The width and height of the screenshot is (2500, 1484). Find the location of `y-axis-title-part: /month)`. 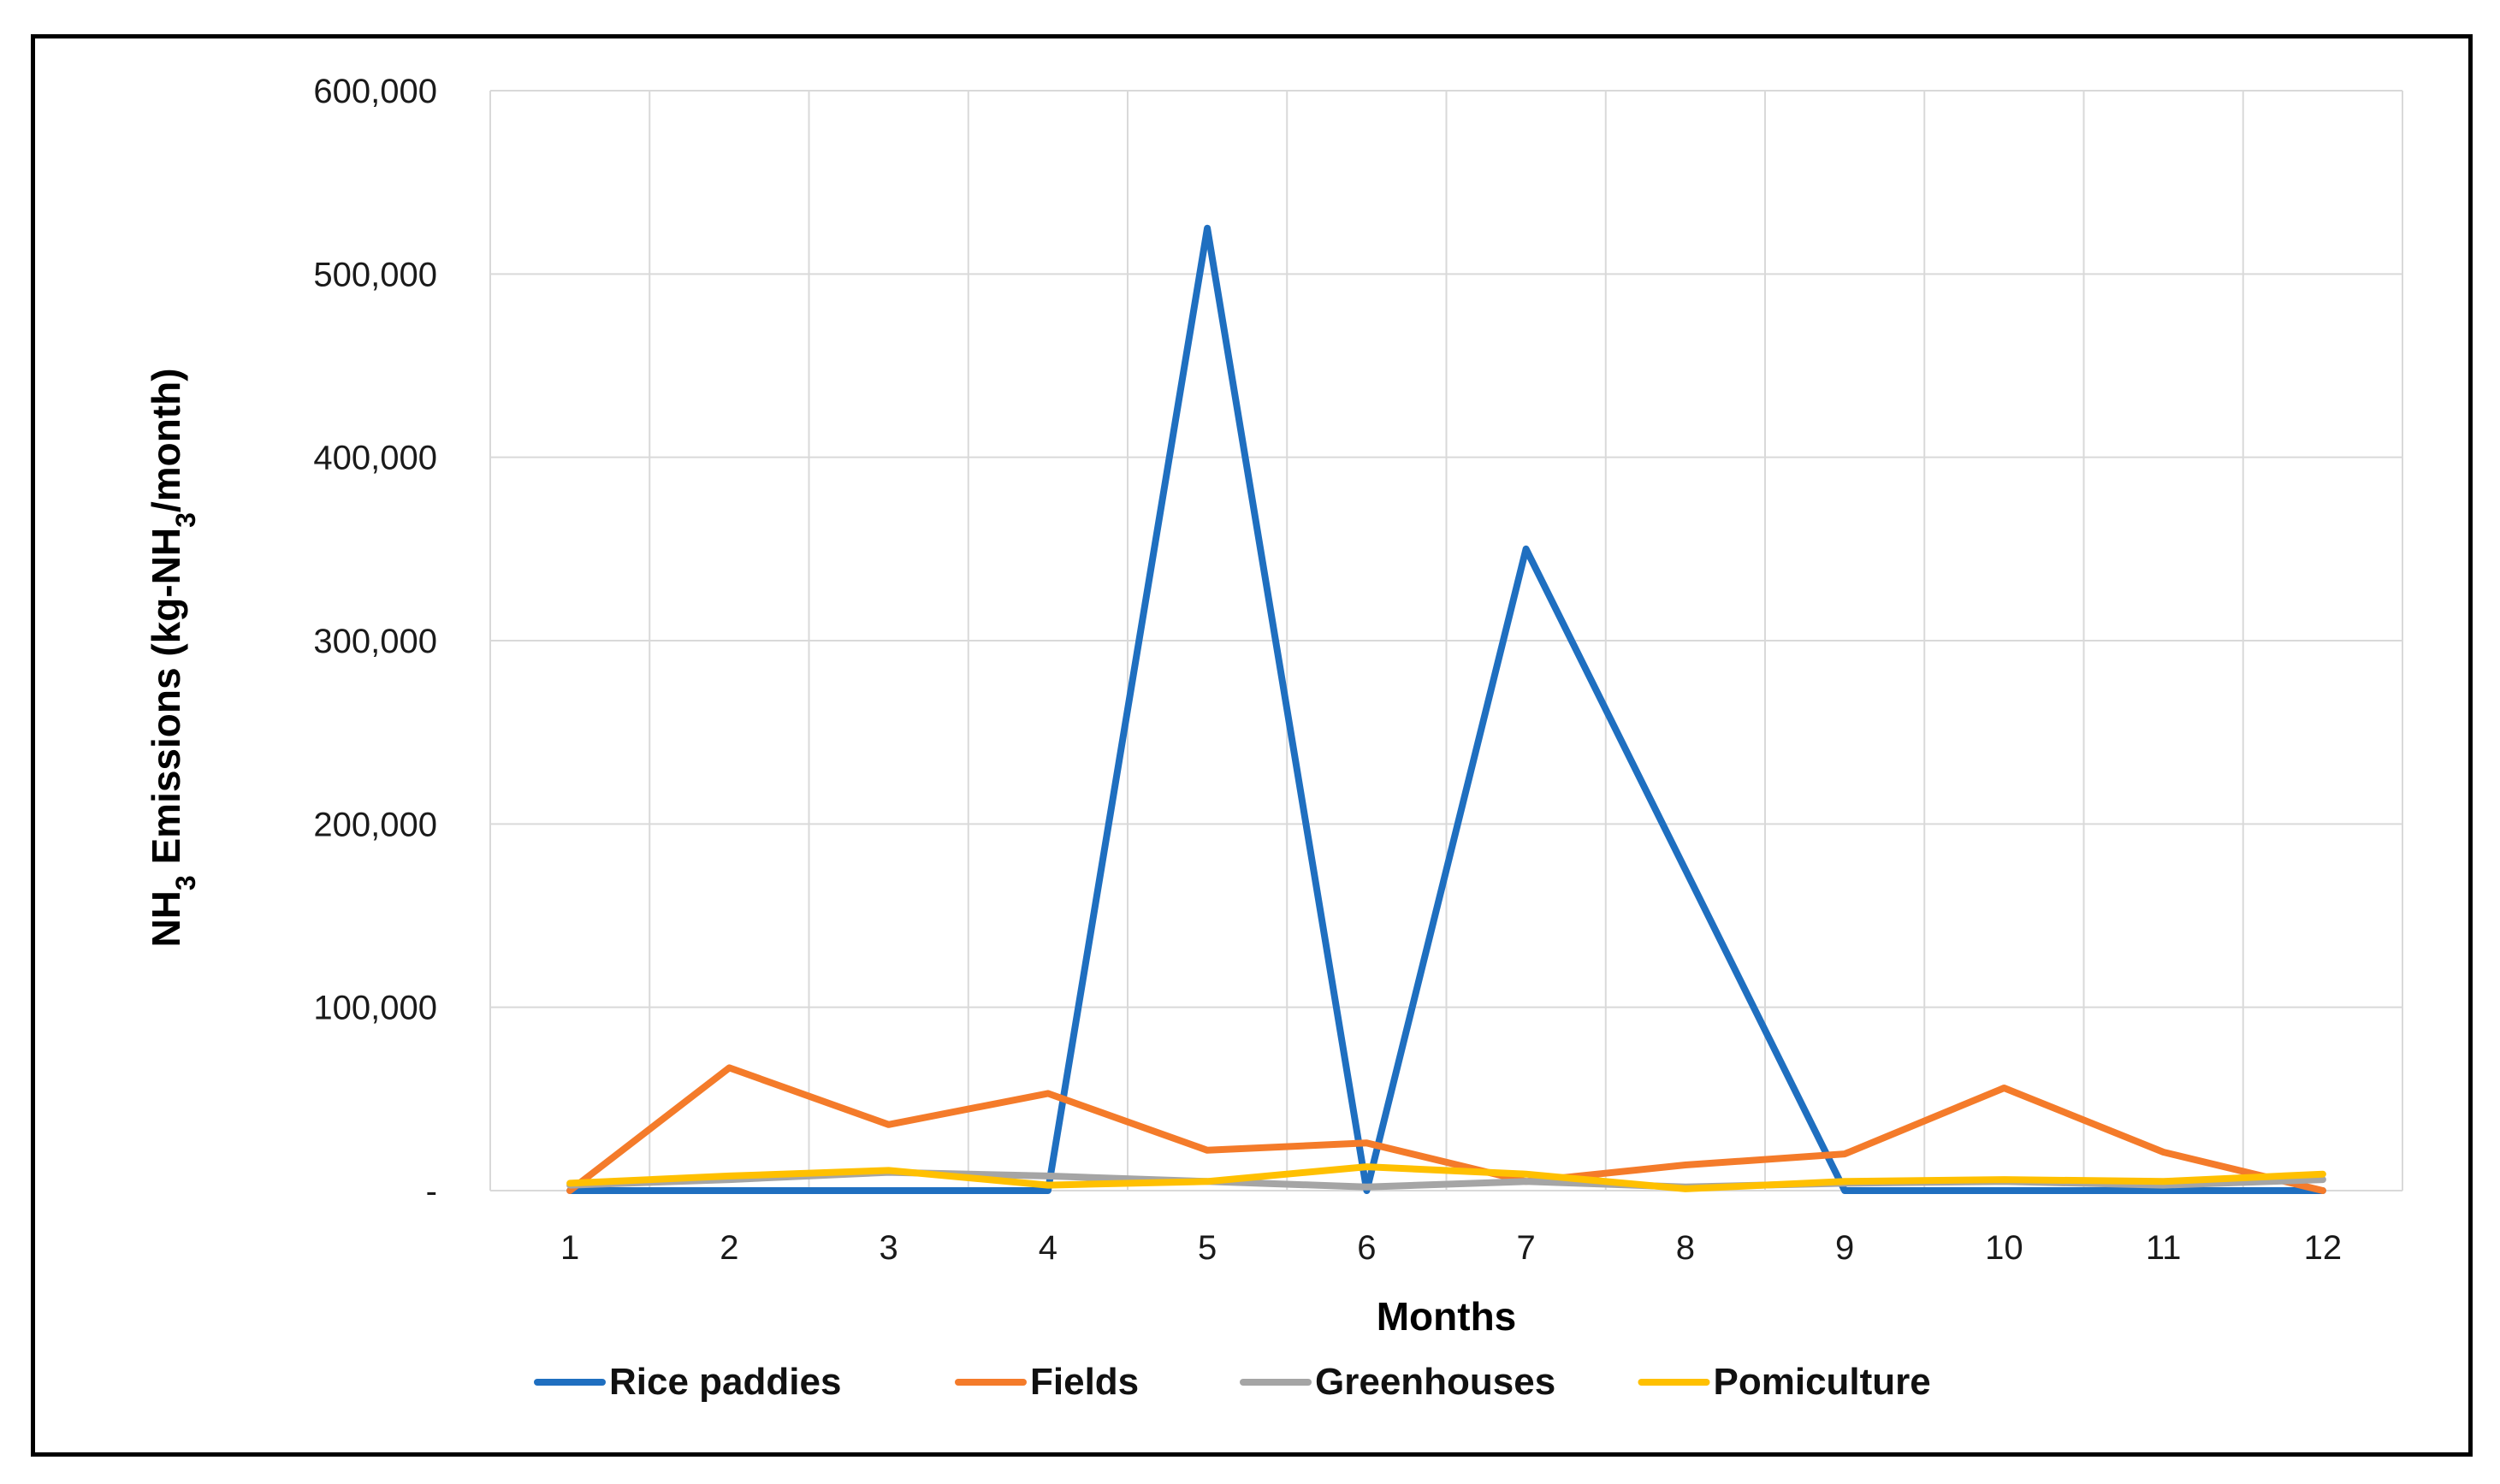

y-axis-title-part: /month) is located at coordinates (166, 440).